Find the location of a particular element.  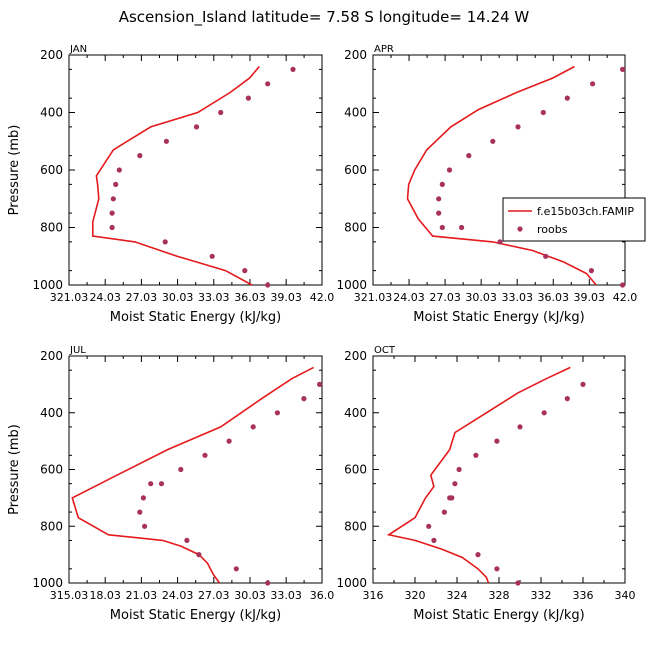

legend: f.e15b03ch.FAMIP roobs is located at coordinates (574, 219).